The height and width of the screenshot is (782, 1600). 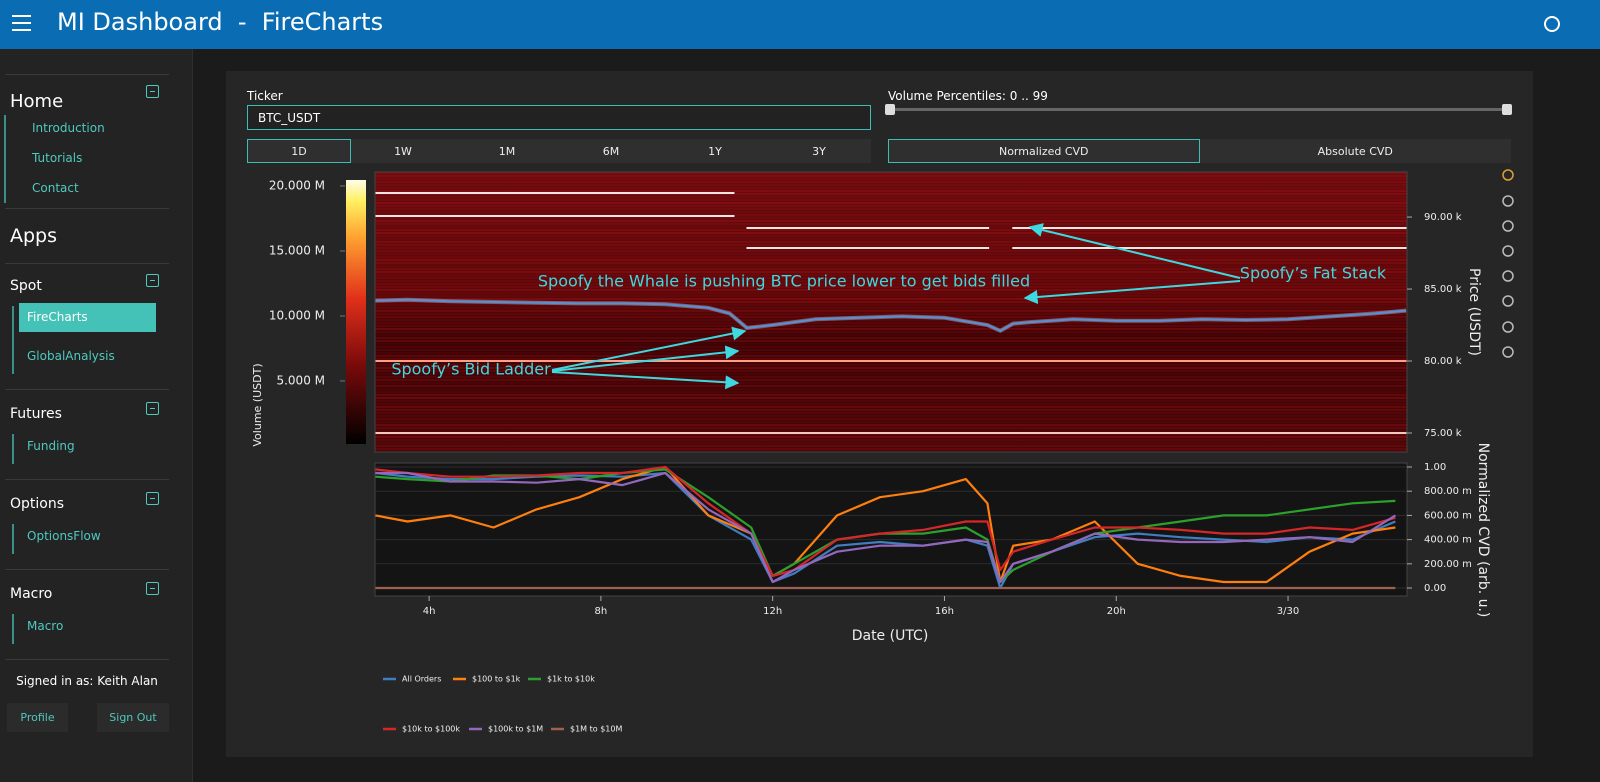 What do you see at coordinates (819, 151) in the screenshot?
I see `range-button: 3Y` at bounding box center [819, 151].